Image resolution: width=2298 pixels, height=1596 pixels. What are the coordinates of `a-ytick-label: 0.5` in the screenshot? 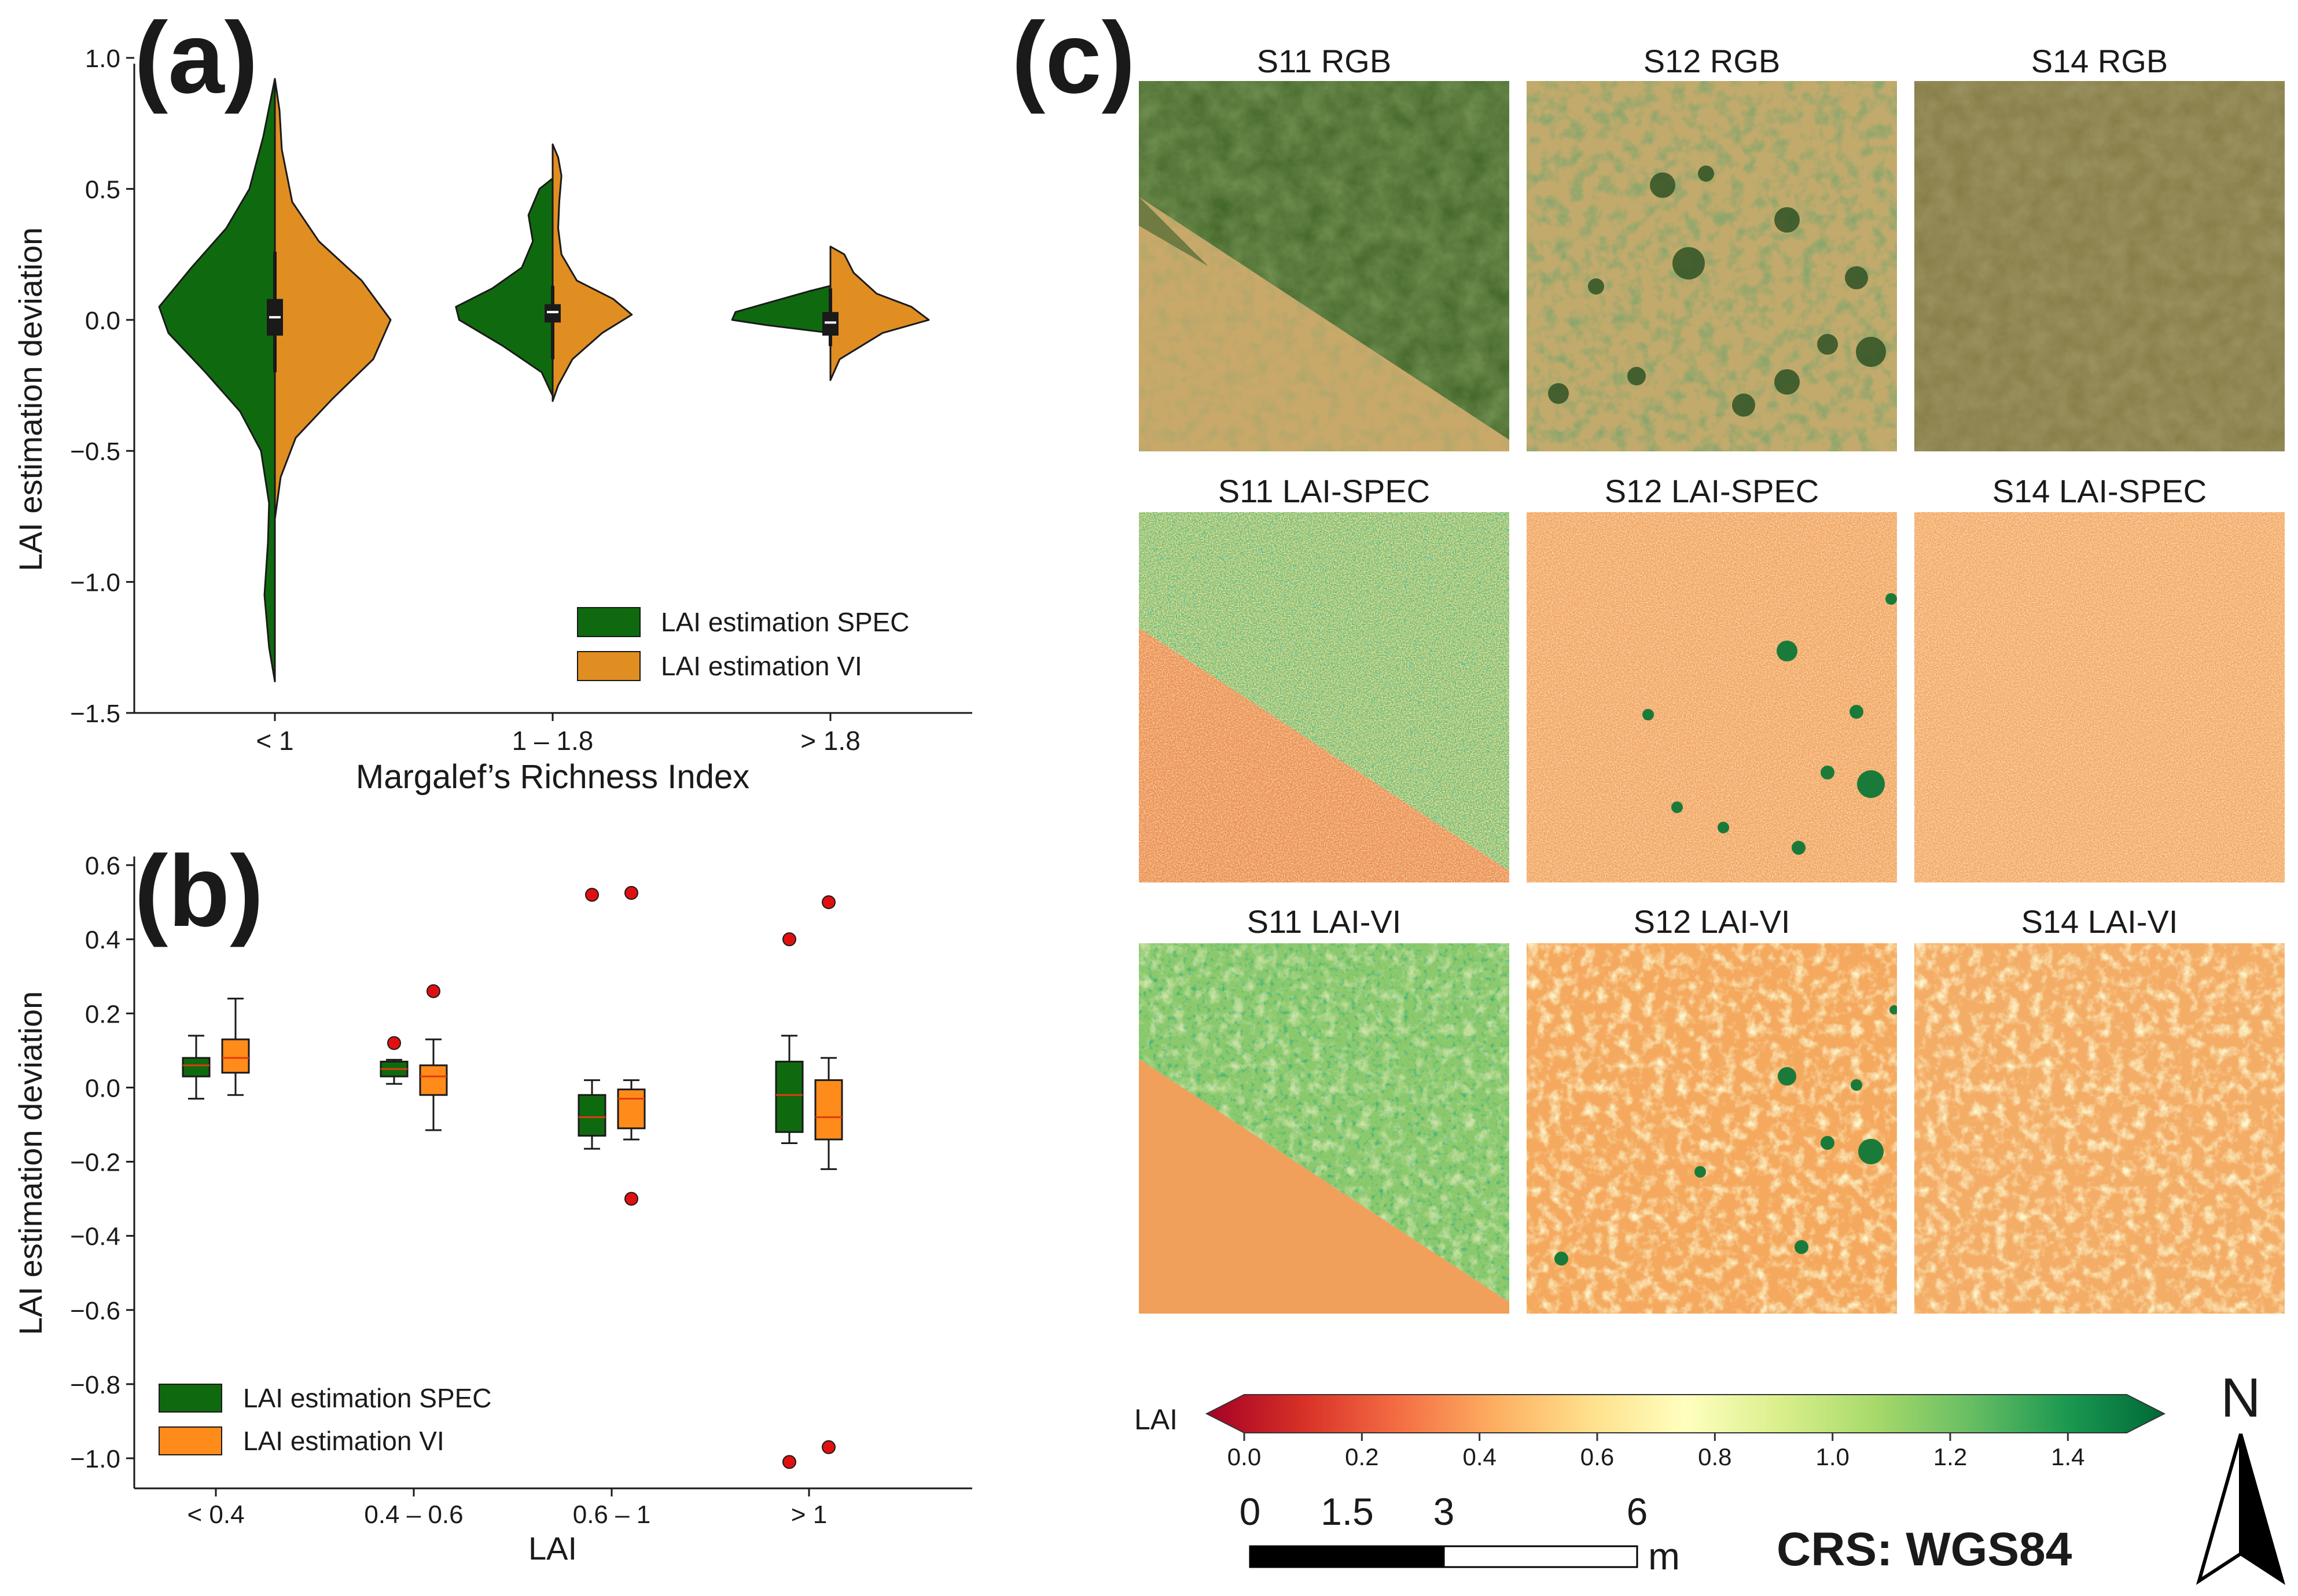 It's located at (102, 189).